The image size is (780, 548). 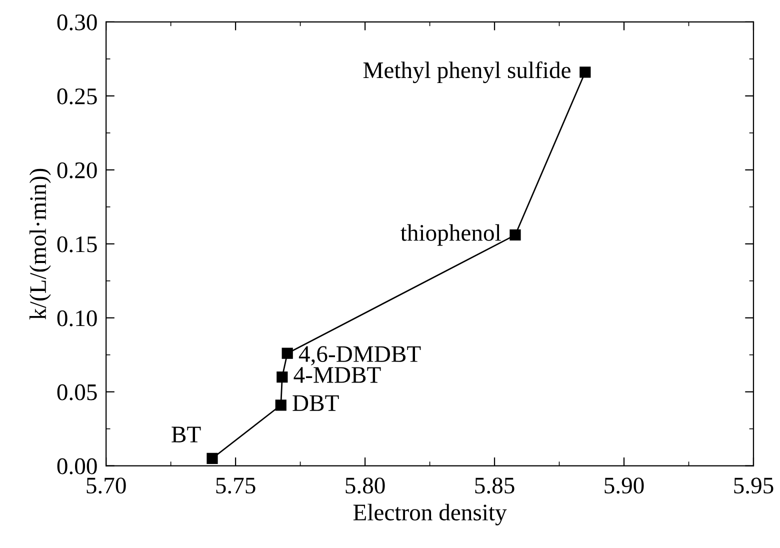 What do you see at coordinates (40, 244) in the screenshot?
I see `y-axis-title: k/(L/(mol·min))` at bounding box center [40, 244].